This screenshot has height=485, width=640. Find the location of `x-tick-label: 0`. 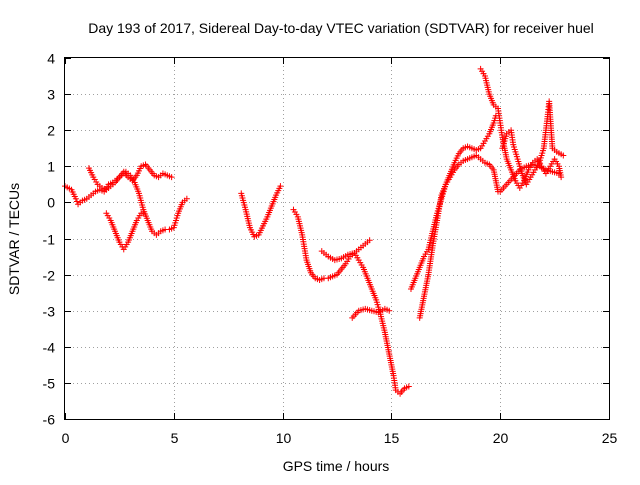

x-tick-label: 0 is located at coordinates (66, 438).